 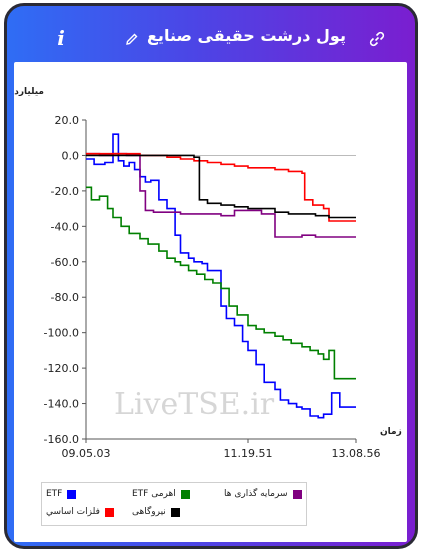 I want to click on x-tick-label: 11.19.51, so click(x=248, y=453).